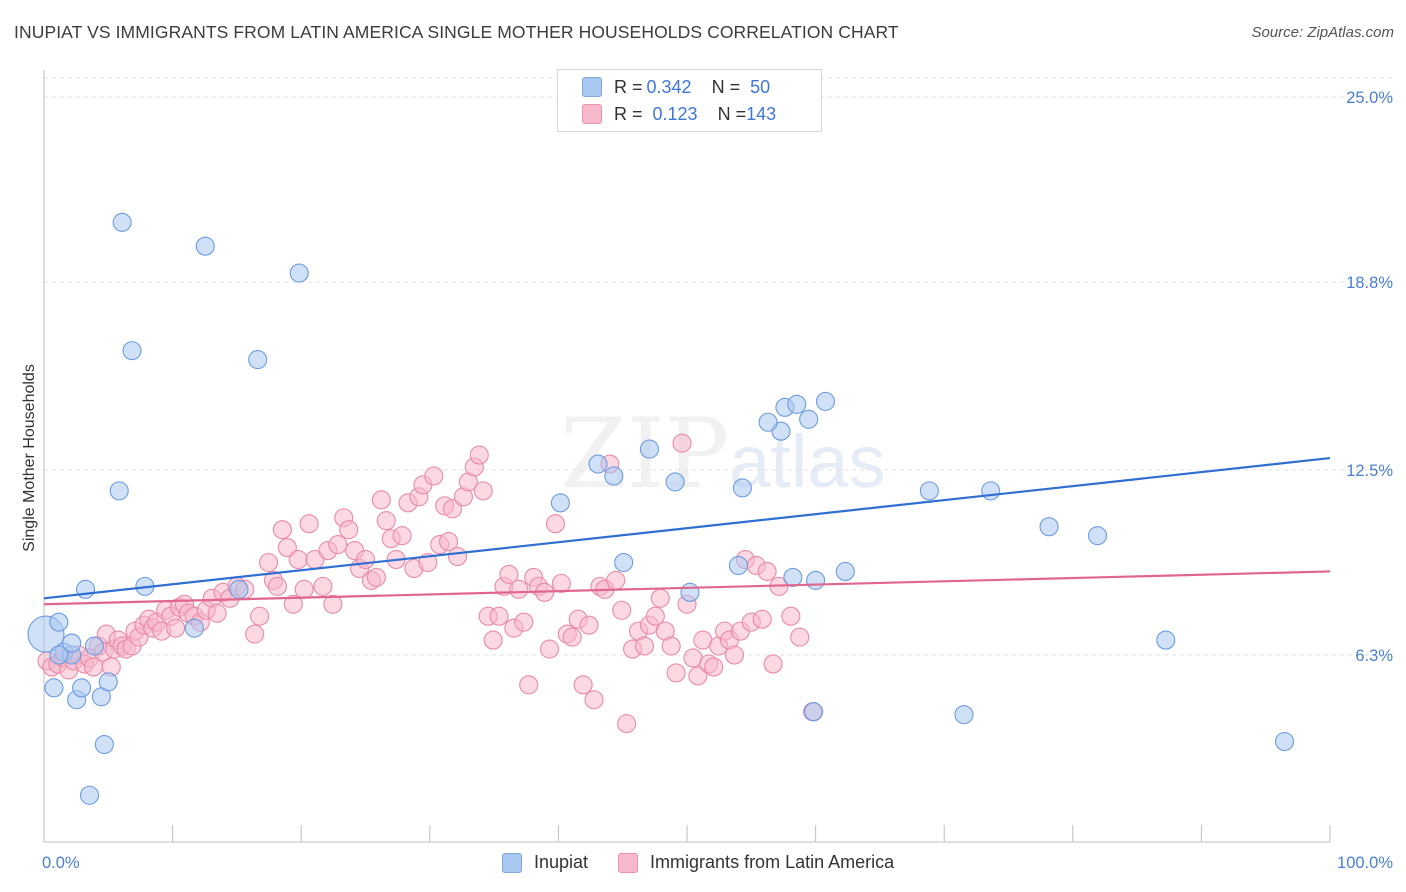  Describe the element at coordinates (29, 458) in the screenshot. I see `y-axis-label: Single Mother Households` at that location.